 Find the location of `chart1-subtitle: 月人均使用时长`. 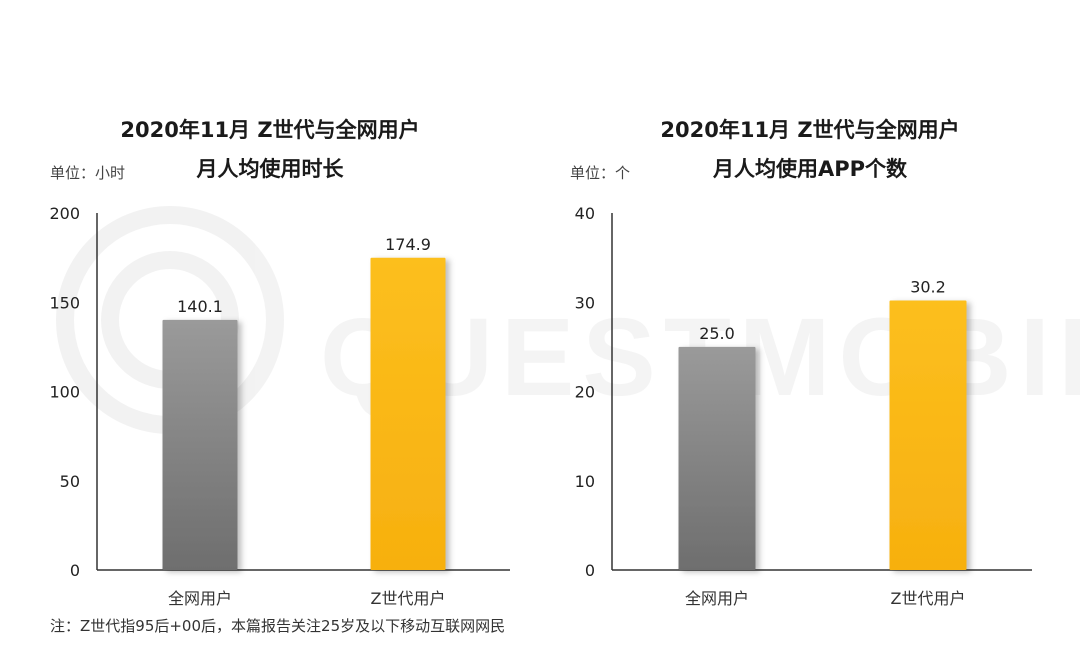

chart1-subtitle: 月人均使用时长 is located at coordinates (270, 169).